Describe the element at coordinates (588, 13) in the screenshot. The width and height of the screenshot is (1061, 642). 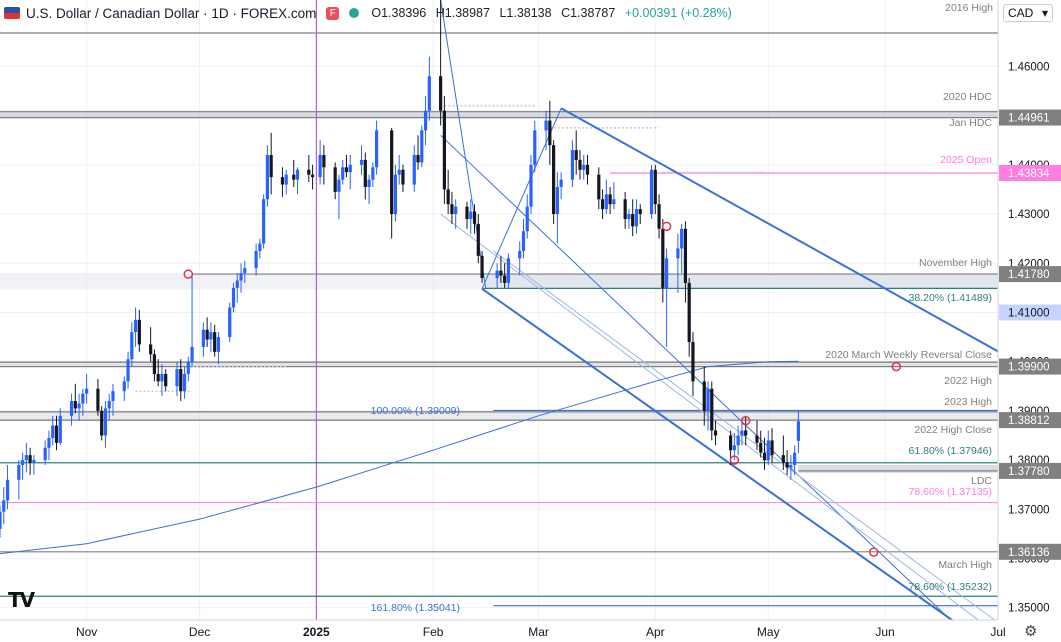
I see `ohlc-close: C1.38787` at that location.